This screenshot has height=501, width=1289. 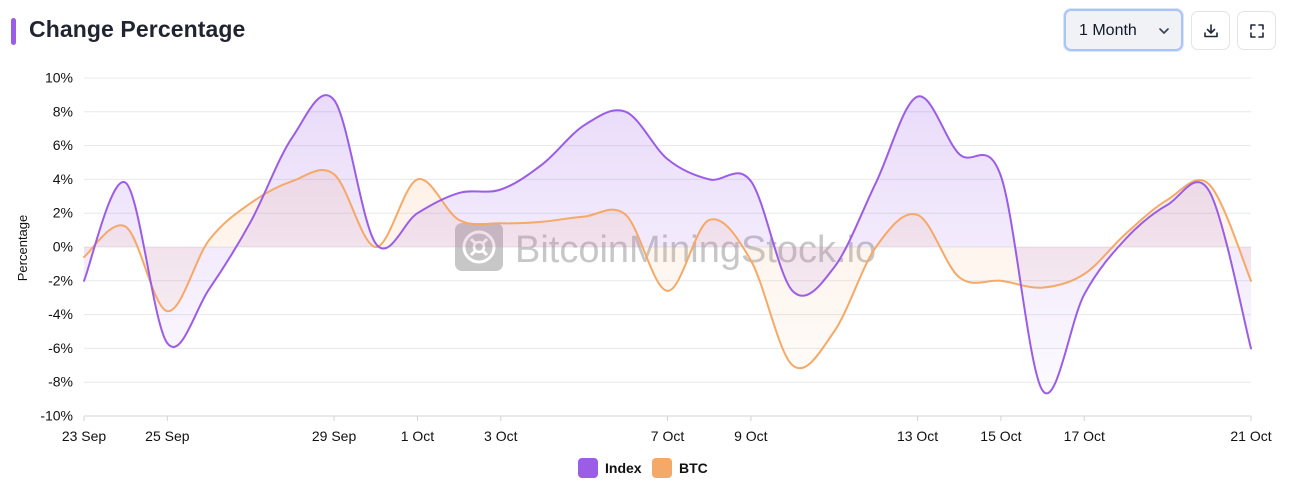 What do you see at coordinates (1164, 31) in the screenshot?
I see `chevron-down-icon` at bounding box center [1164, 31].